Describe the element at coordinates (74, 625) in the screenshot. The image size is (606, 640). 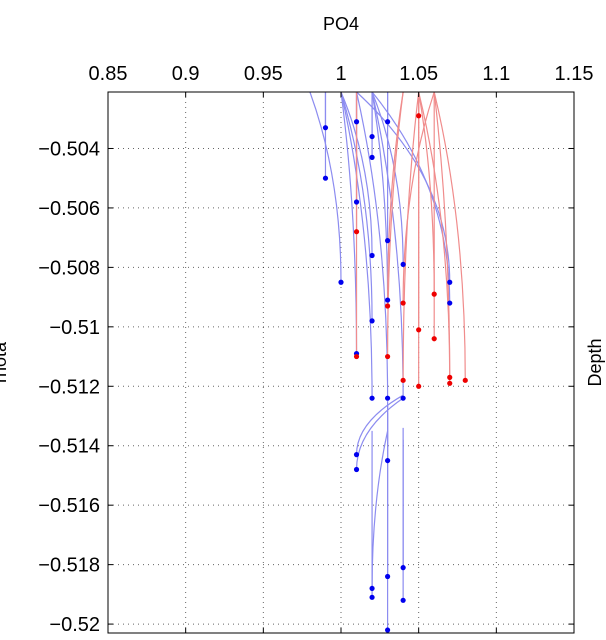
I see `y-tick-label: −0.52` at that location.